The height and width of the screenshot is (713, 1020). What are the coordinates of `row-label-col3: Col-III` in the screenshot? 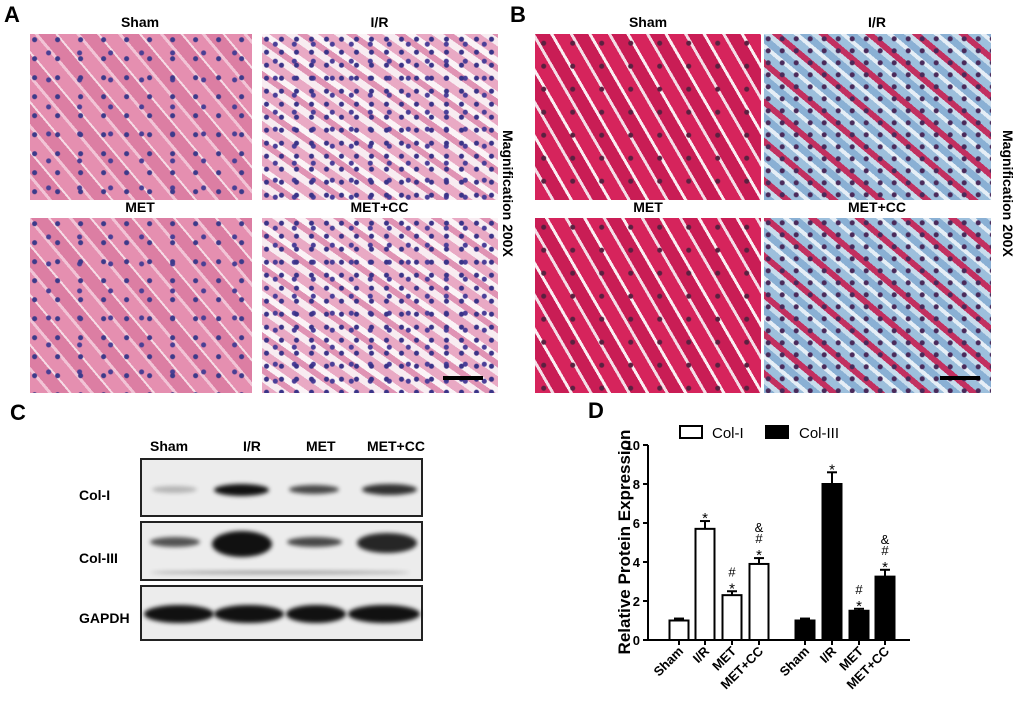 It's located at (98, 558).